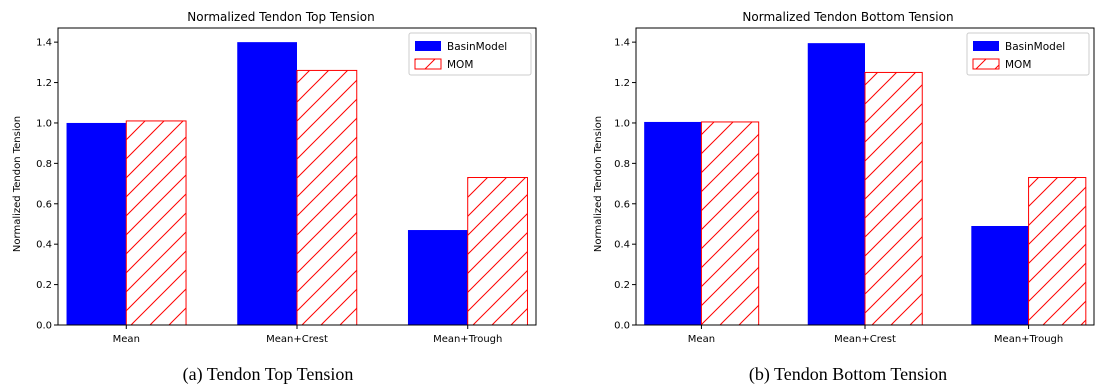  I want to click on figure-caption: (b) Tendon Bottom Tension, so click(848, 374).